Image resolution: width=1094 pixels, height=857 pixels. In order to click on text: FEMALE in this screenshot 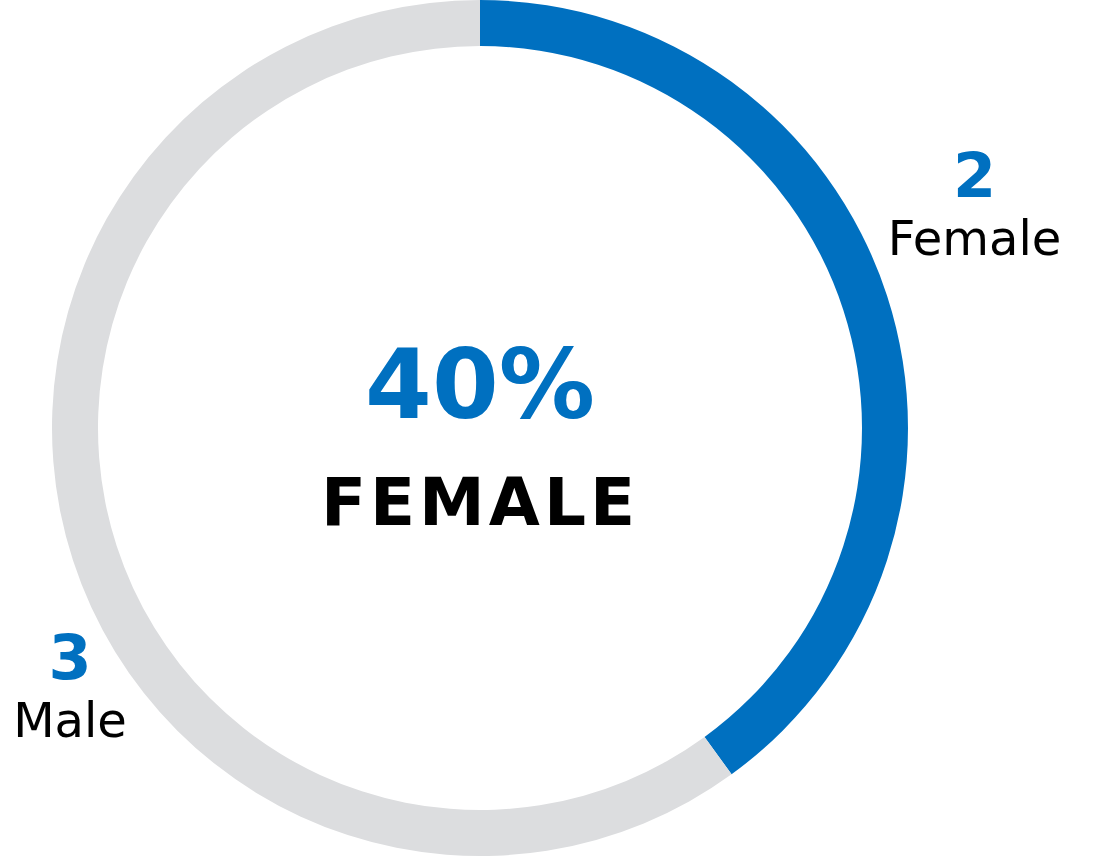, I will do `click(480, 502)`.